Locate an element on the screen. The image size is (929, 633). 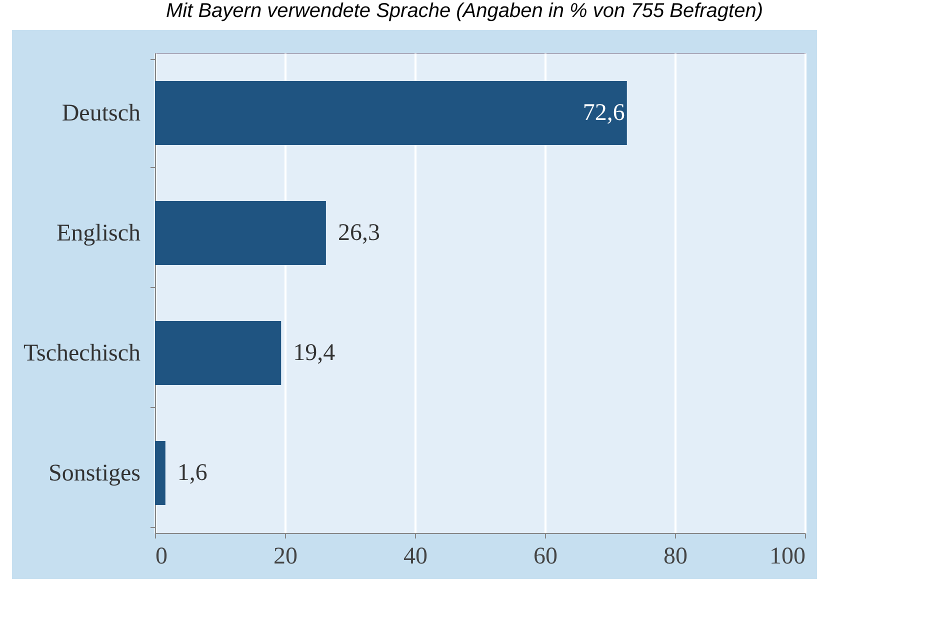
x-tick-label: 20 is located at coordinates (286, 557).